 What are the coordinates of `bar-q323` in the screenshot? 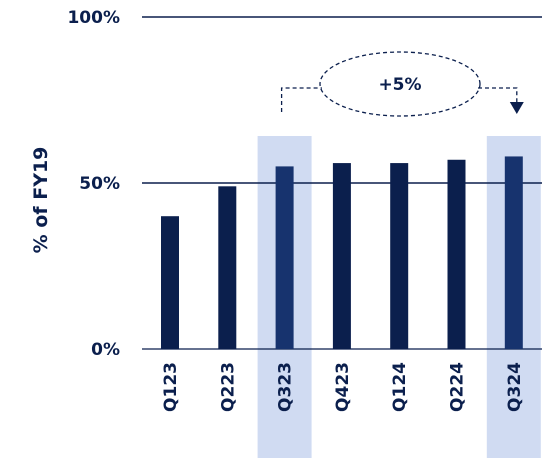 It's located at (285, 257).